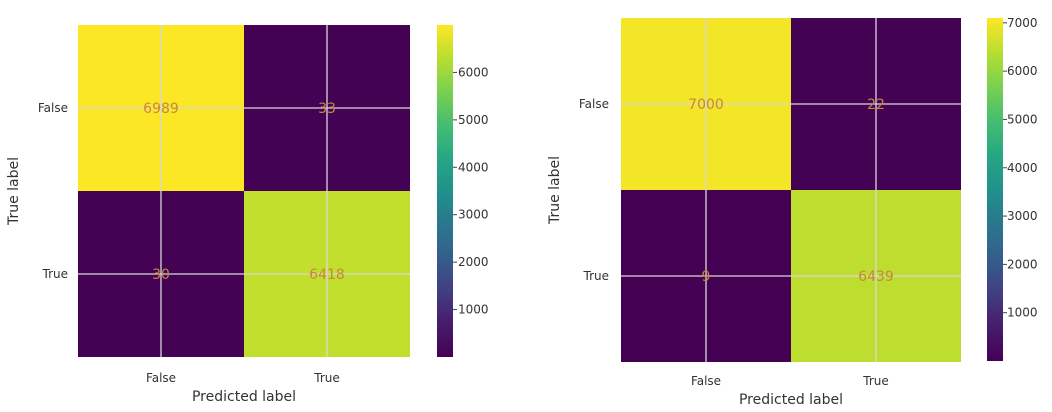  Describe the element at coordinates (1022, 168) in the screenshot. I see `cm2-colorbar-tick-3: 4000` at that location.